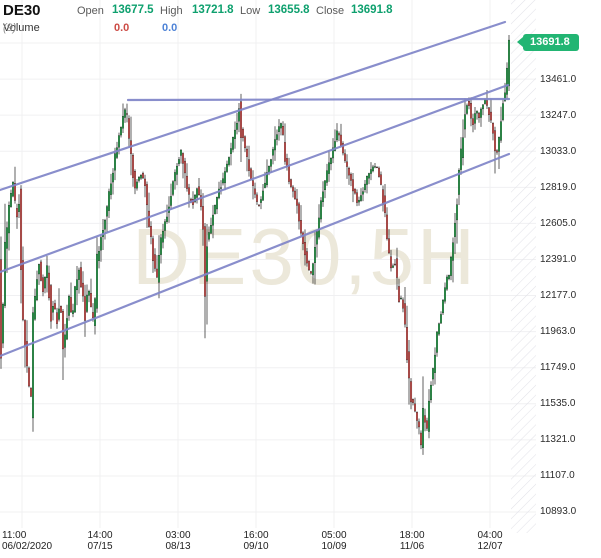  What do you see at coordinates (27, 541) in the screenshot?
I see `time-tick-label: 11:00 06/02/2020` at bounding box center [27, 541].